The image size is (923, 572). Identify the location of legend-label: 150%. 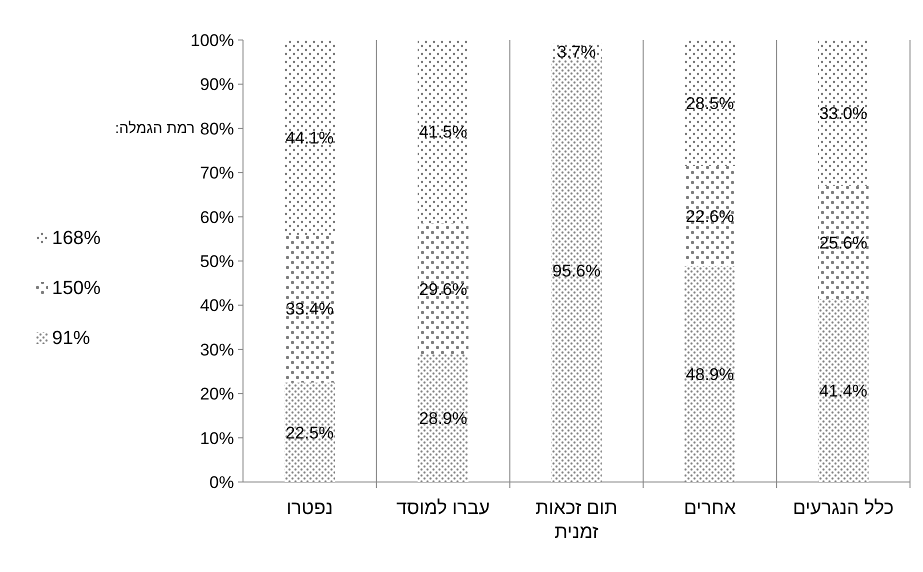
(76, 288).